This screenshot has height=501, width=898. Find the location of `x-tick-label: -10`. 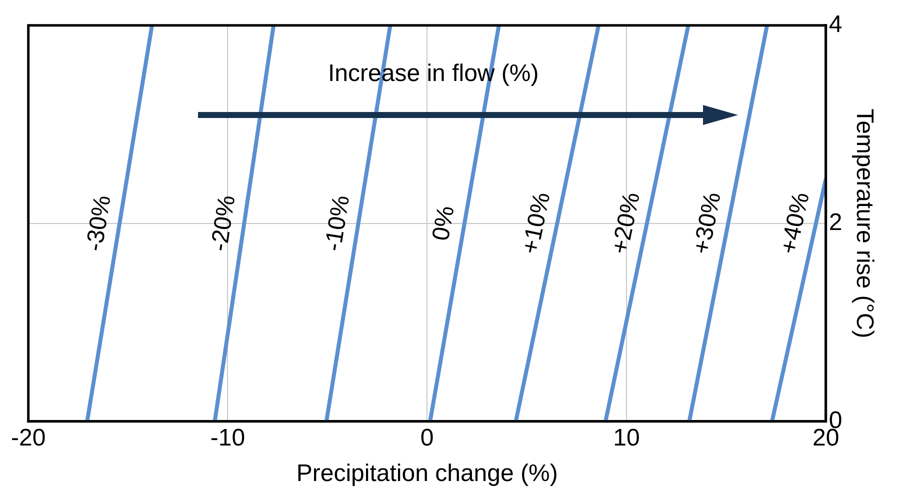

x-tick-label: -10 is located at coordinates (228, 438).